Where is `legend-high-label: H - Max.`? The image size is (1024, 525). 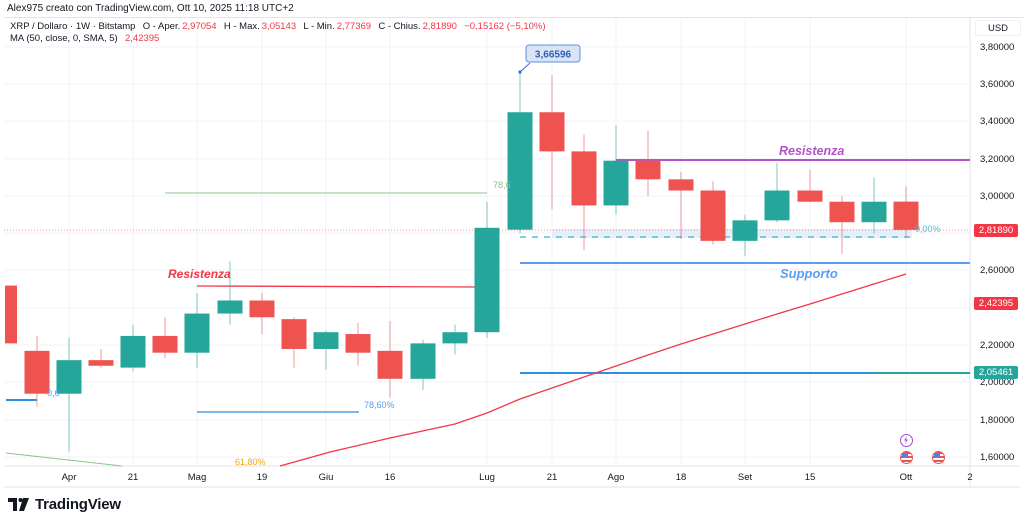
legend-high-label: H - Max. is located at coordinates (241, 26).